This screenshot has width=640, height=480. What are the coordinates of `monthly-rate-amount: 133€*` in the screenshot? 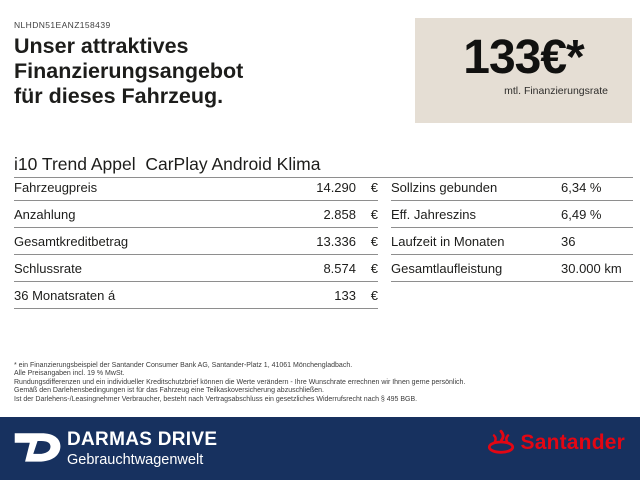 It's located at (523, 57).